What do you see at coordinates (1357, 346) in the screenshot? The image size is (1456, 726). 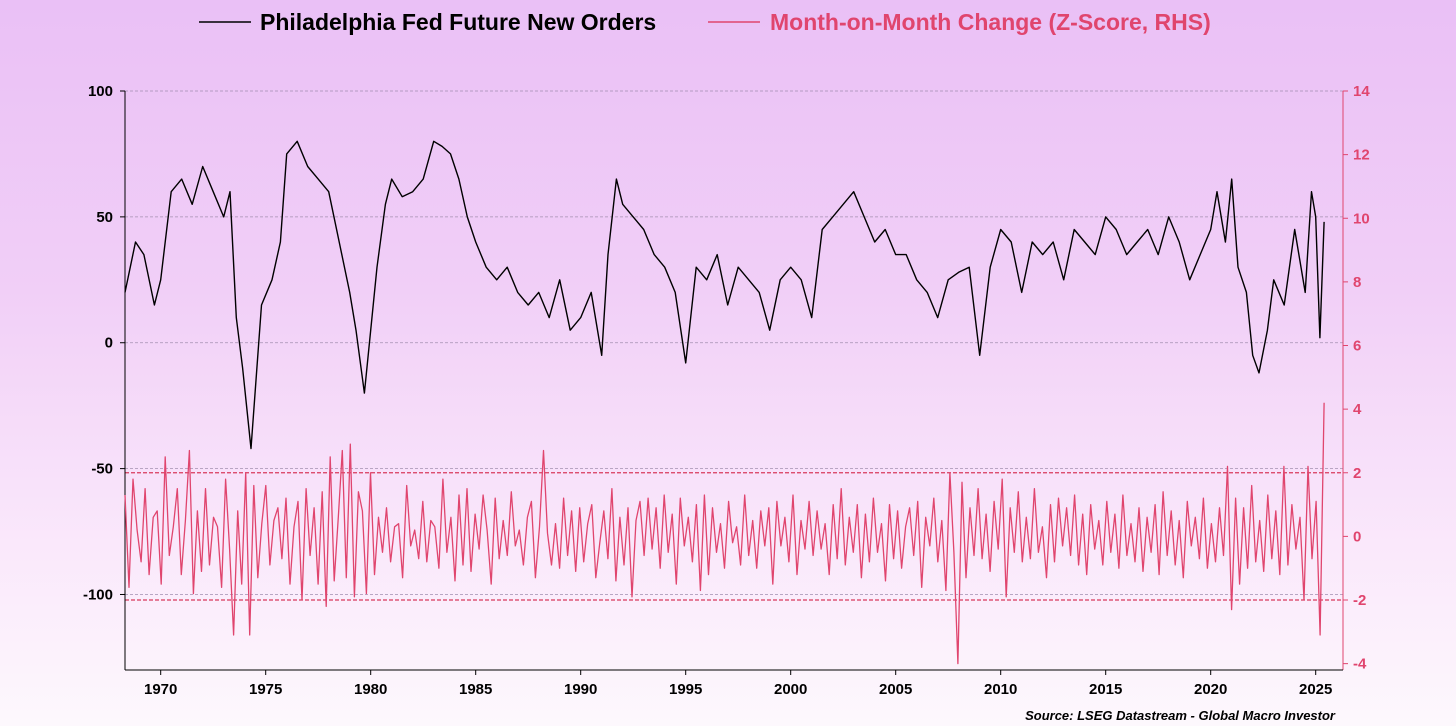 I see `y-right-tick-label: 6` at bounding box center [1357, 346].